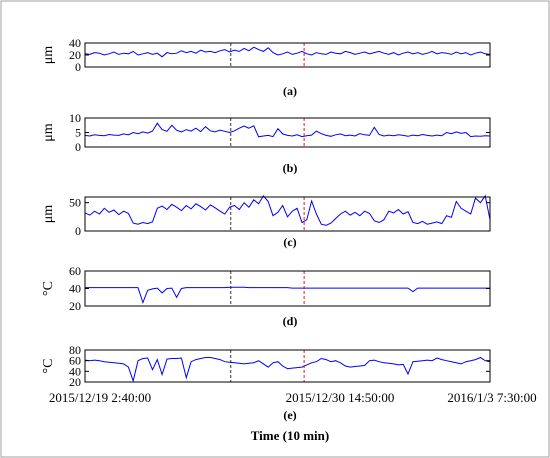  I want to click on series-line-a, so click(287, 52).